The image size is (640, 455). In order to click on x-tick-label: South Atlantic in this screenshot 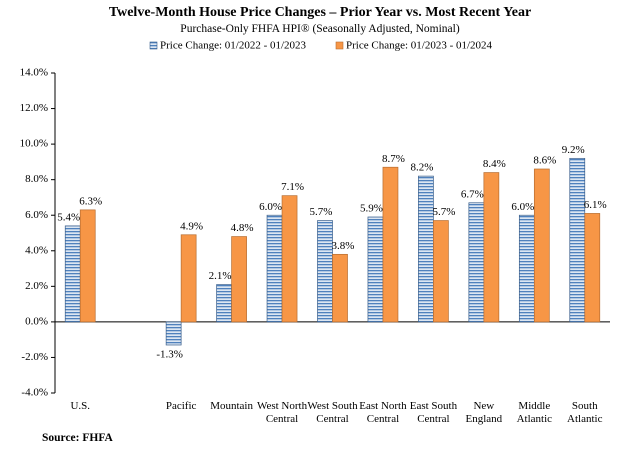, I will do `click(585, 412)`.